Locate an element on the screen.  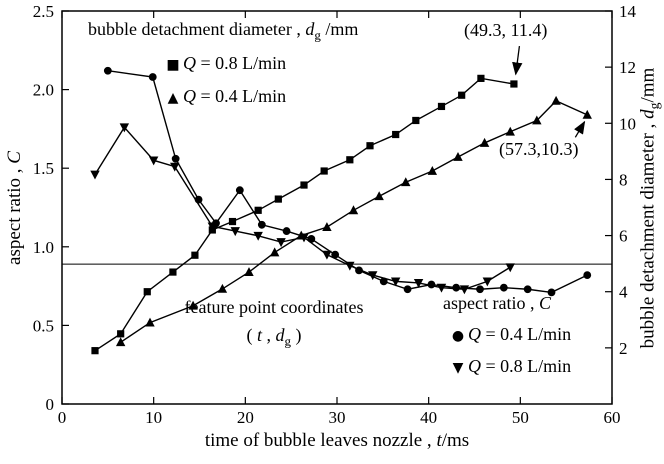
y-axis-left-title: aspect ratio , C is located at coordinates (14, 208).